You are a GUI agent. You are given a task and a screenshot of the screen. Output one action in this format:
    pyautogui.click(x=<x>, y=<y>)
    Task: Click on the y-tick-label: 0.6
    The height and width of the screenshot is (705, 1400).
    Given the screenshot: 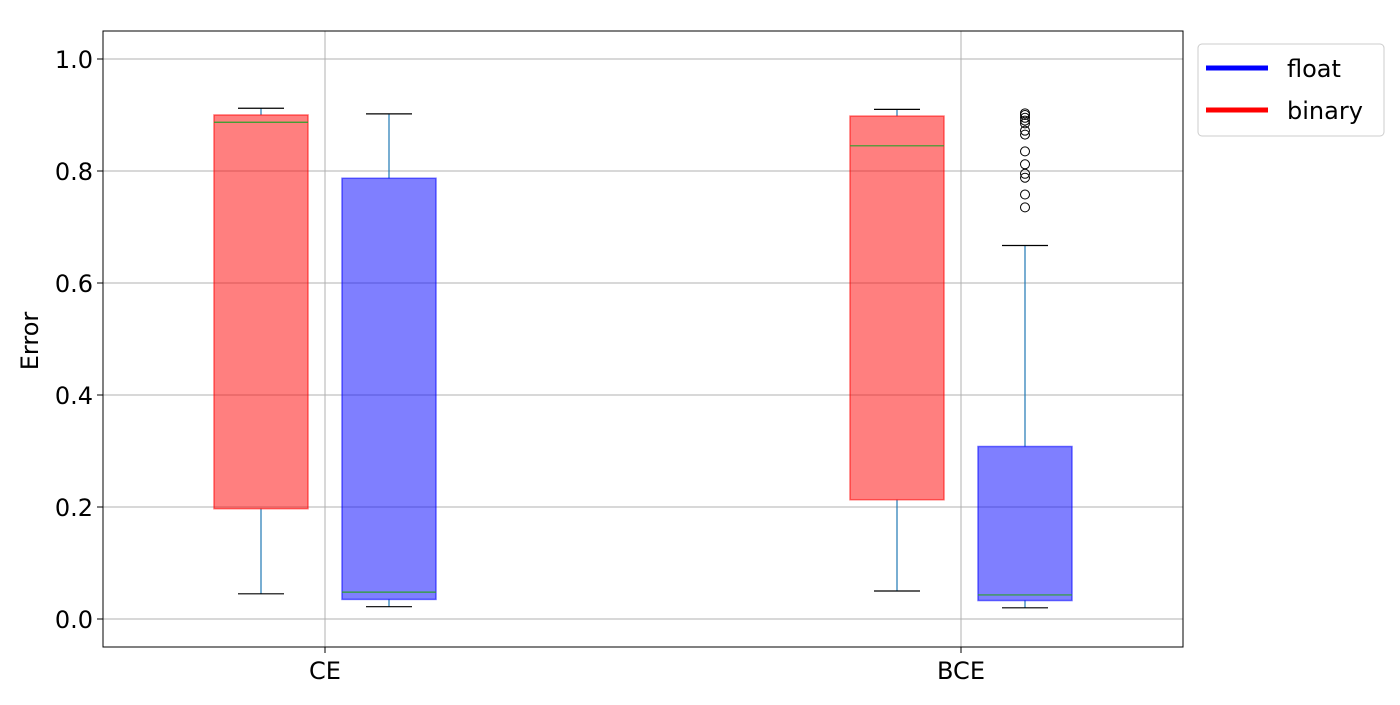 What is the action you would take?
    pyautogui.click(x=74, y=284)
    